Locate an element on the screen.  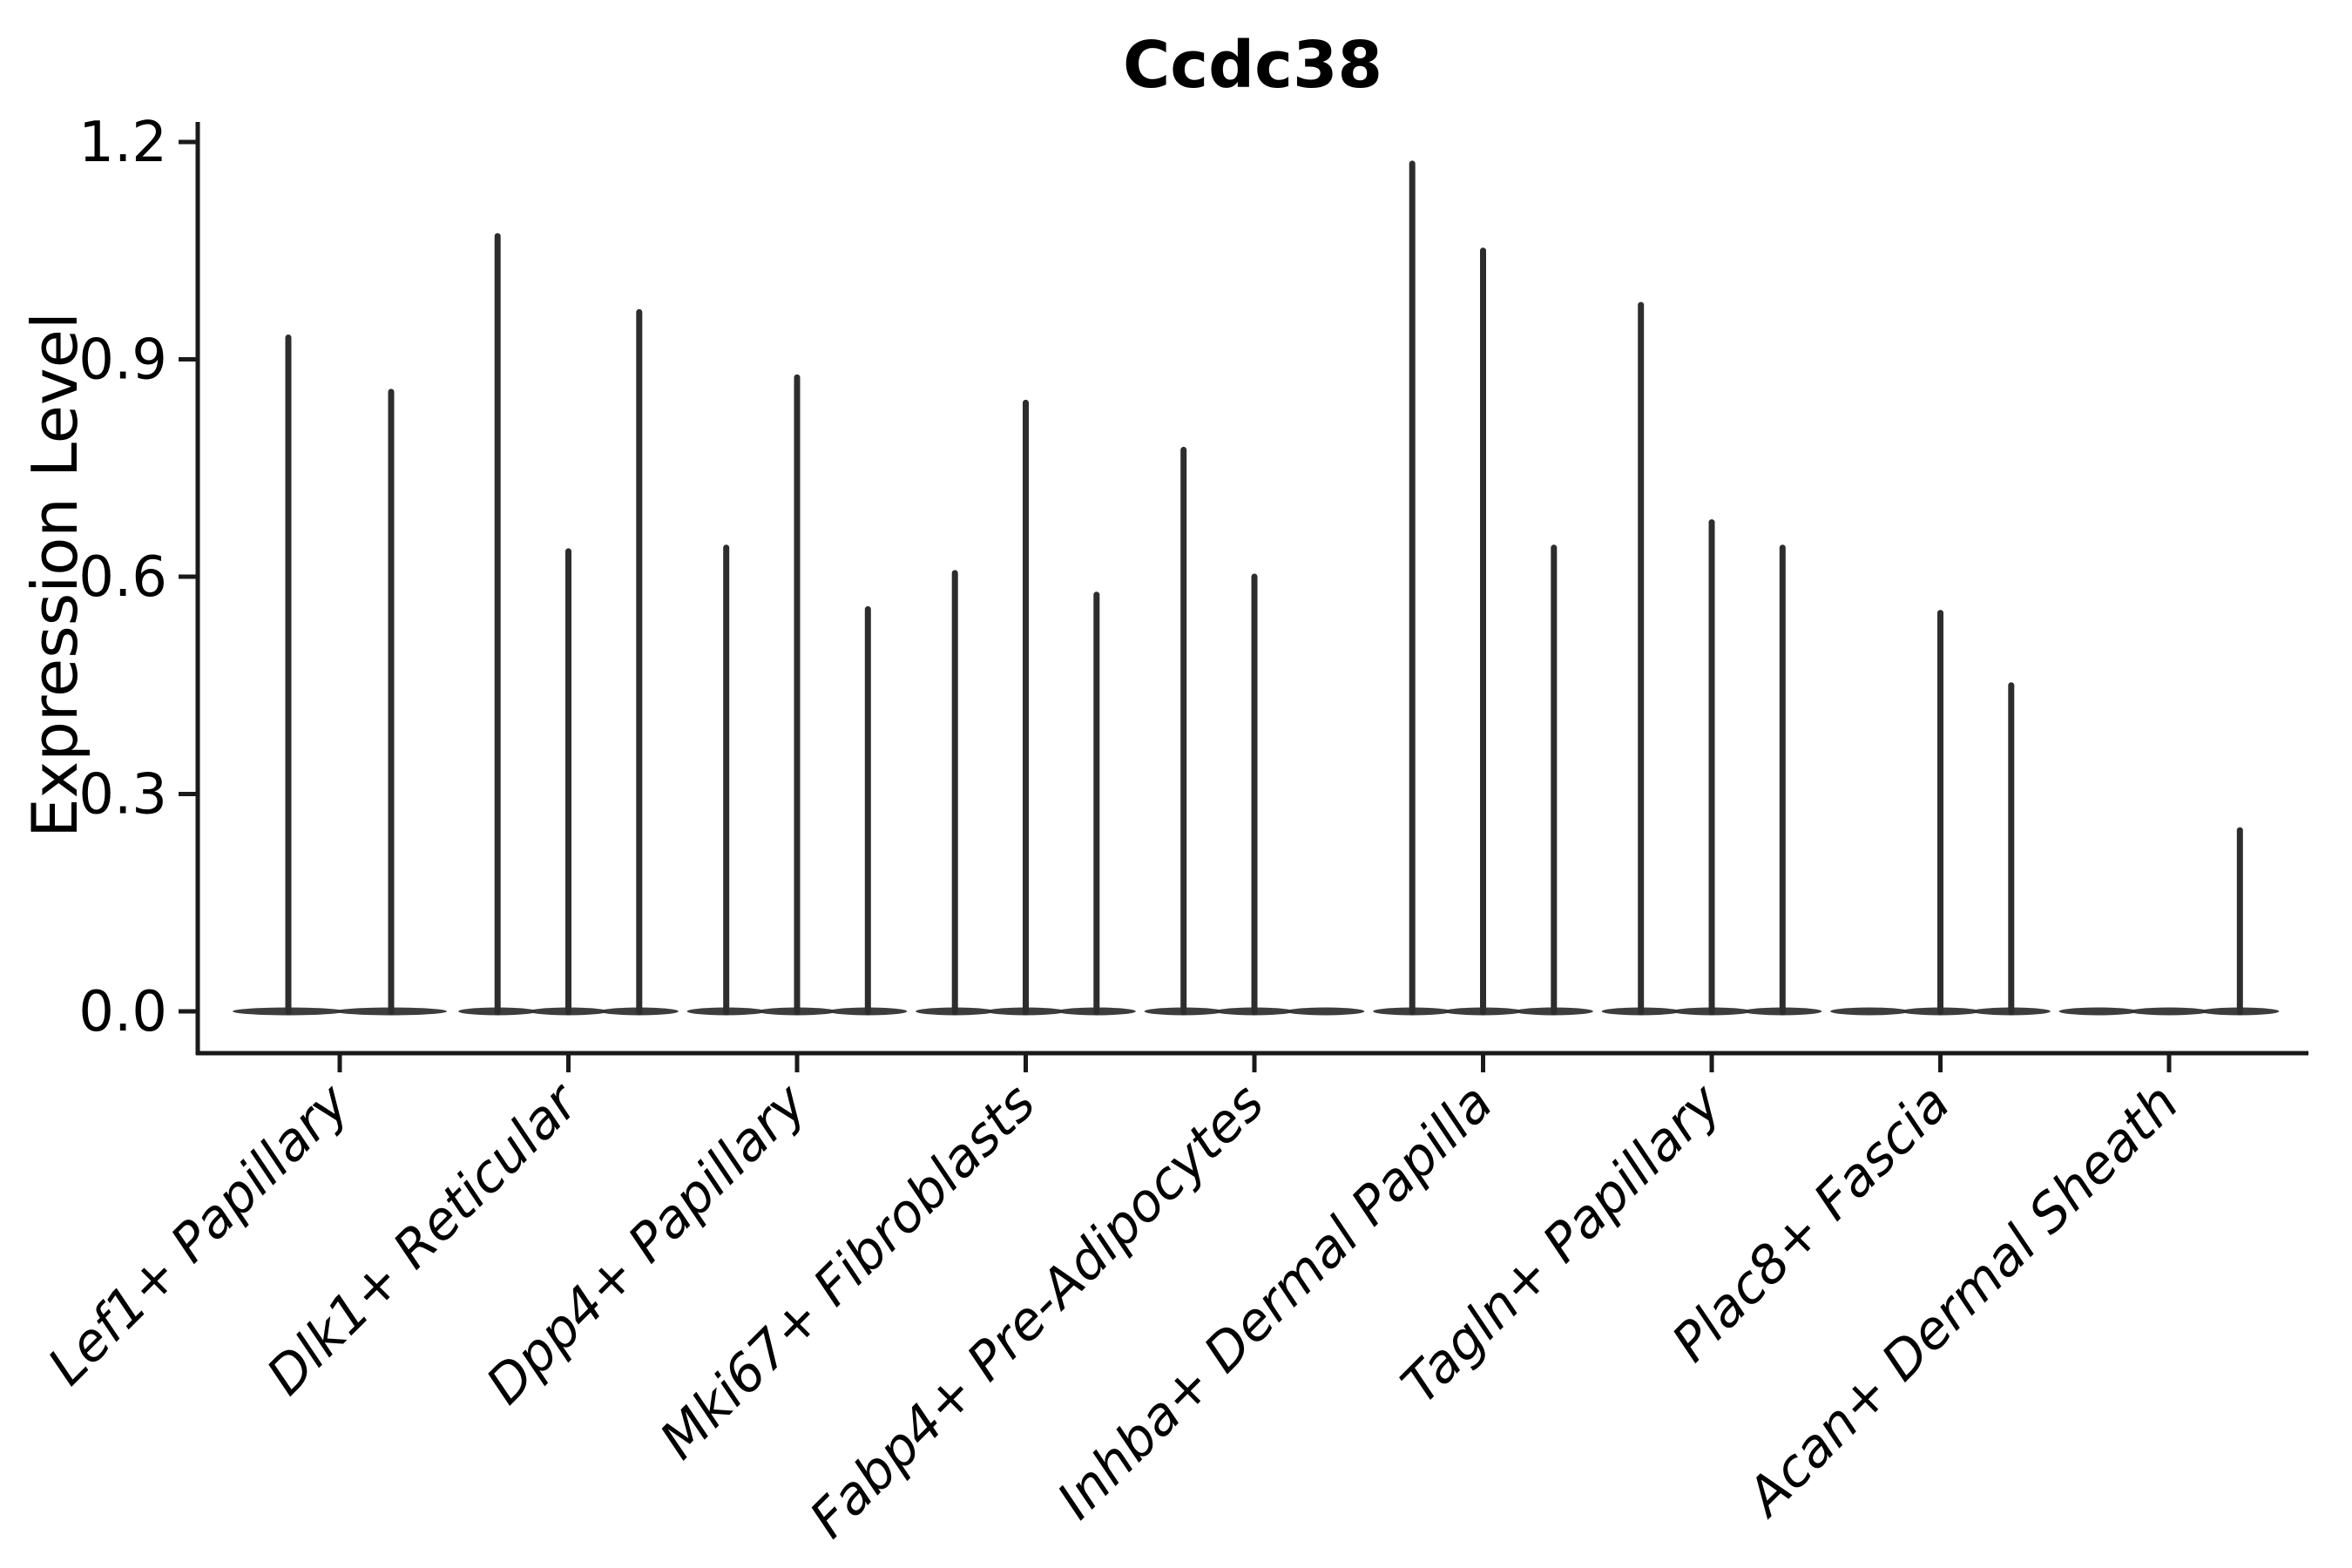
y-tick-label: 0.3 is located at coordinates (122, 795).